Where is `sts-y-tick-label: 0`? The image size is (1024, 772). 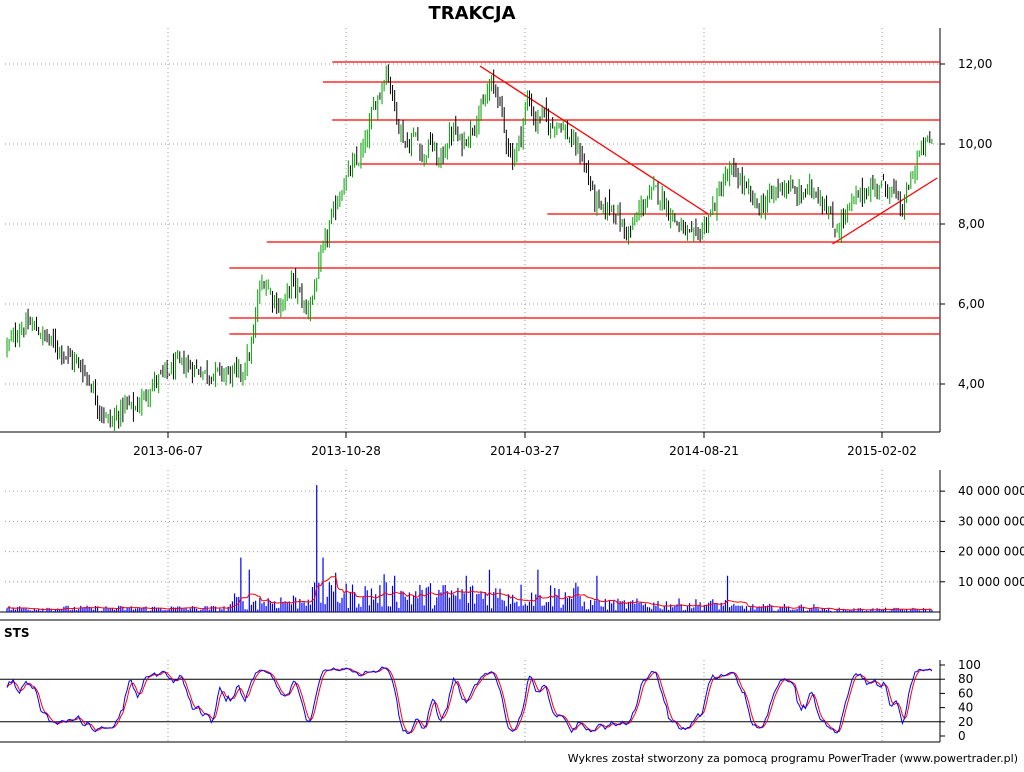
sts-y-tick-label: 0 is located at coordinates (962, 736).